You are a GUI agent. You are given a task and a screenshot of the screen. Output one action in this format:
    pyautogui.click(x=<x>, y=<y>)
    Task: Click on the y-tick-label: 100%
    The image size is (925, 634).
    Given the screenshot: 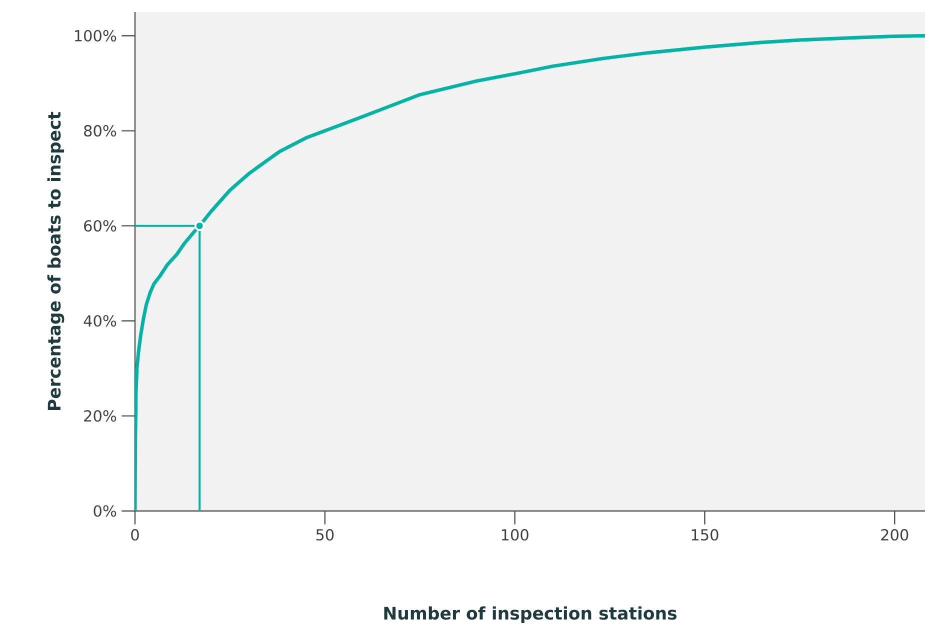 What is the action you would take?
    pyautogui.click(x=95, y=36)
    